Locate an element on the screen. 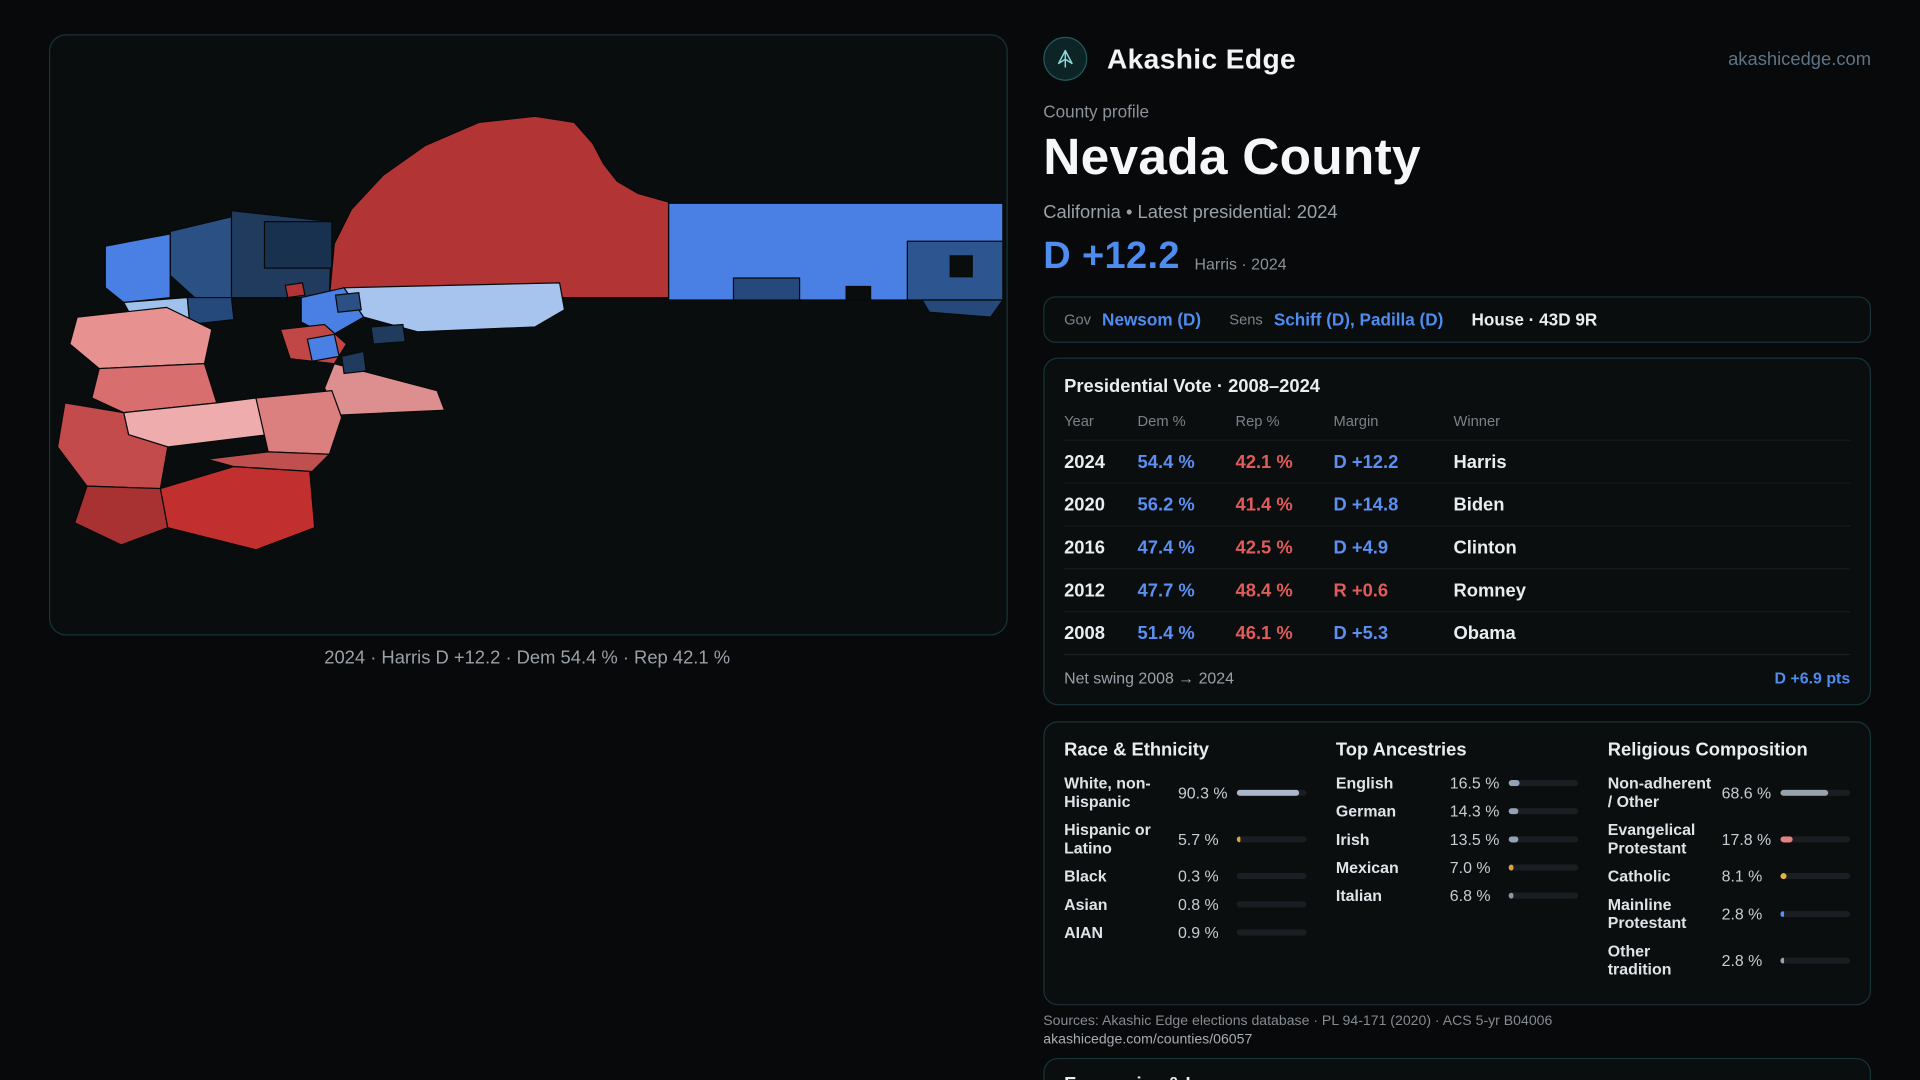 Image resolution: width=1920 pixels, height=1080 pixels. kicker: County profile is located at coordinates (1096, 111).